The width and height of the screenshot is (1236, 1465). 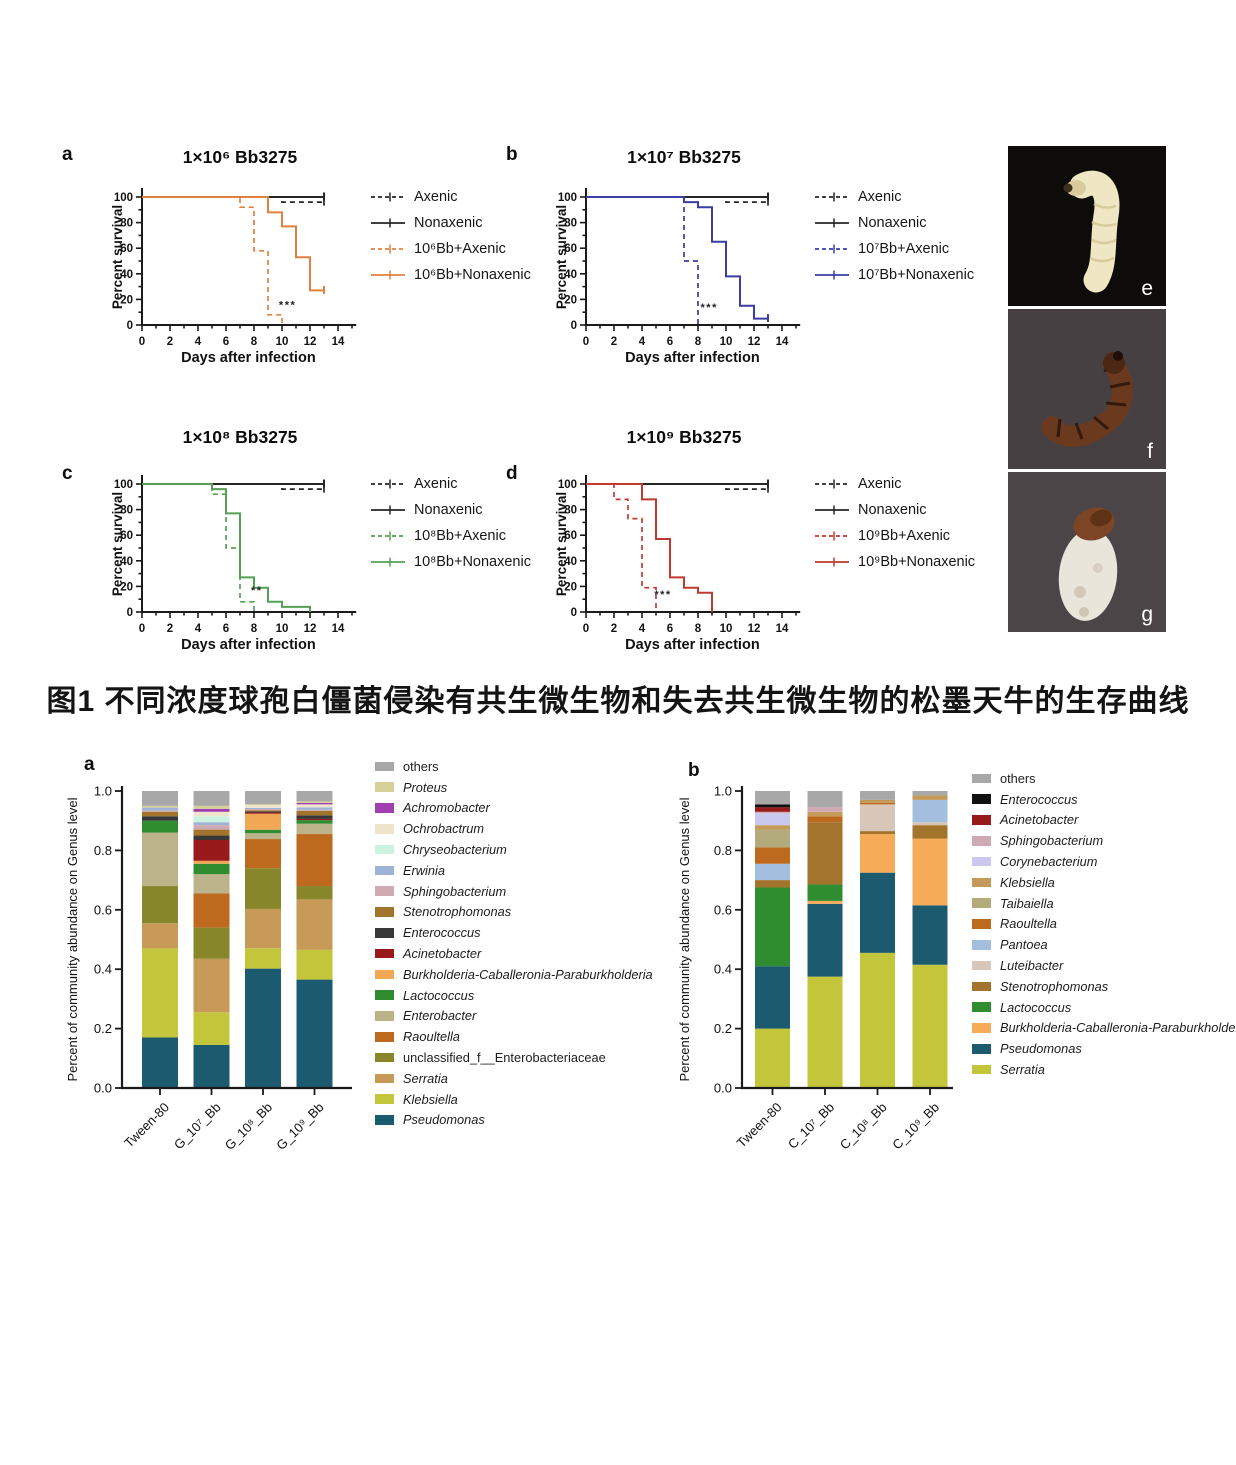 I want to click on x-category-label: C_10⁹_Bb, so click(x=915, y=1126).